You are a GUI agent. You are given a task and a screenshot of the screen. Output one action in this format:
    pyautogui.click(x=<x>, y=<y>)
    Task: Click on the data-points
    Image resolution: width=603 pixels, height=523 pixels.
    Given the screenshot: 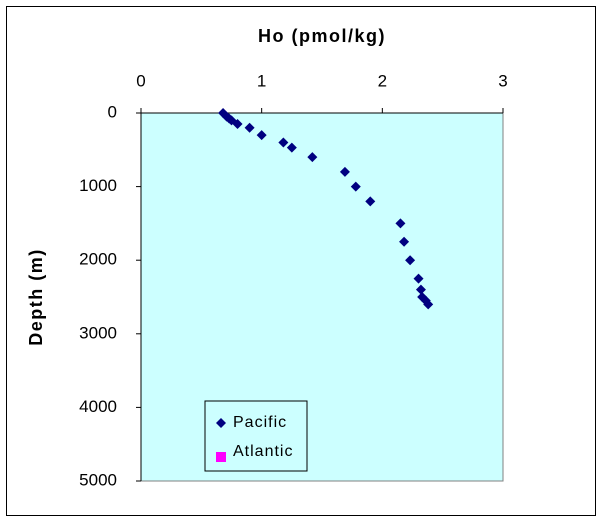 What is the action you would take?
    pyautogui.click(x=326, y=209)
    